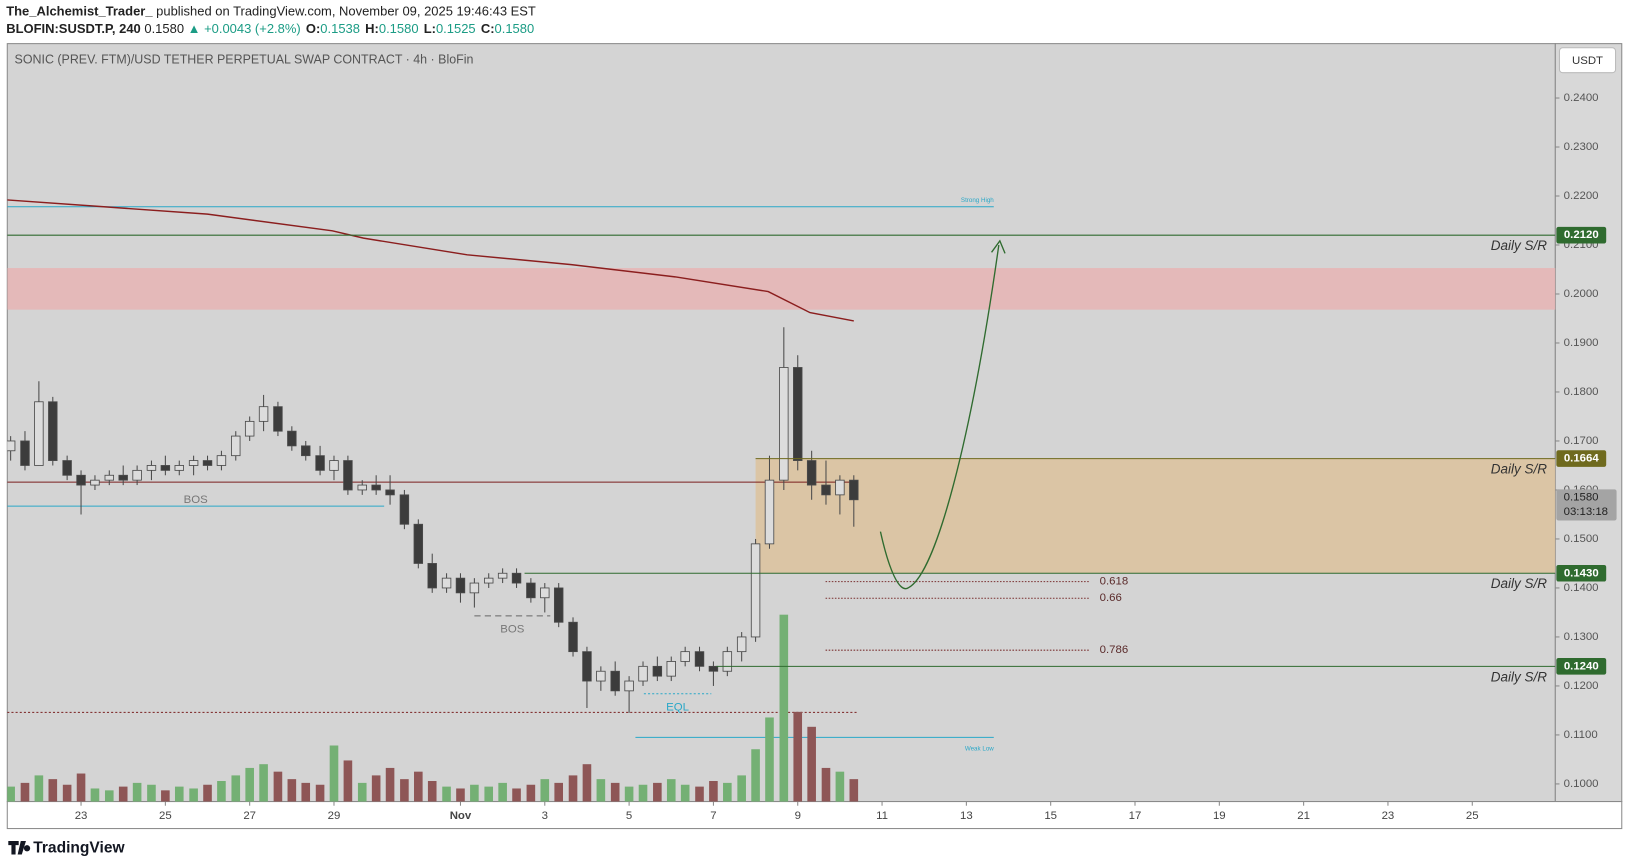  Describe the element at coordinates (488, 29) in the screenshot. I see `ohlc-label: C:` at that location.